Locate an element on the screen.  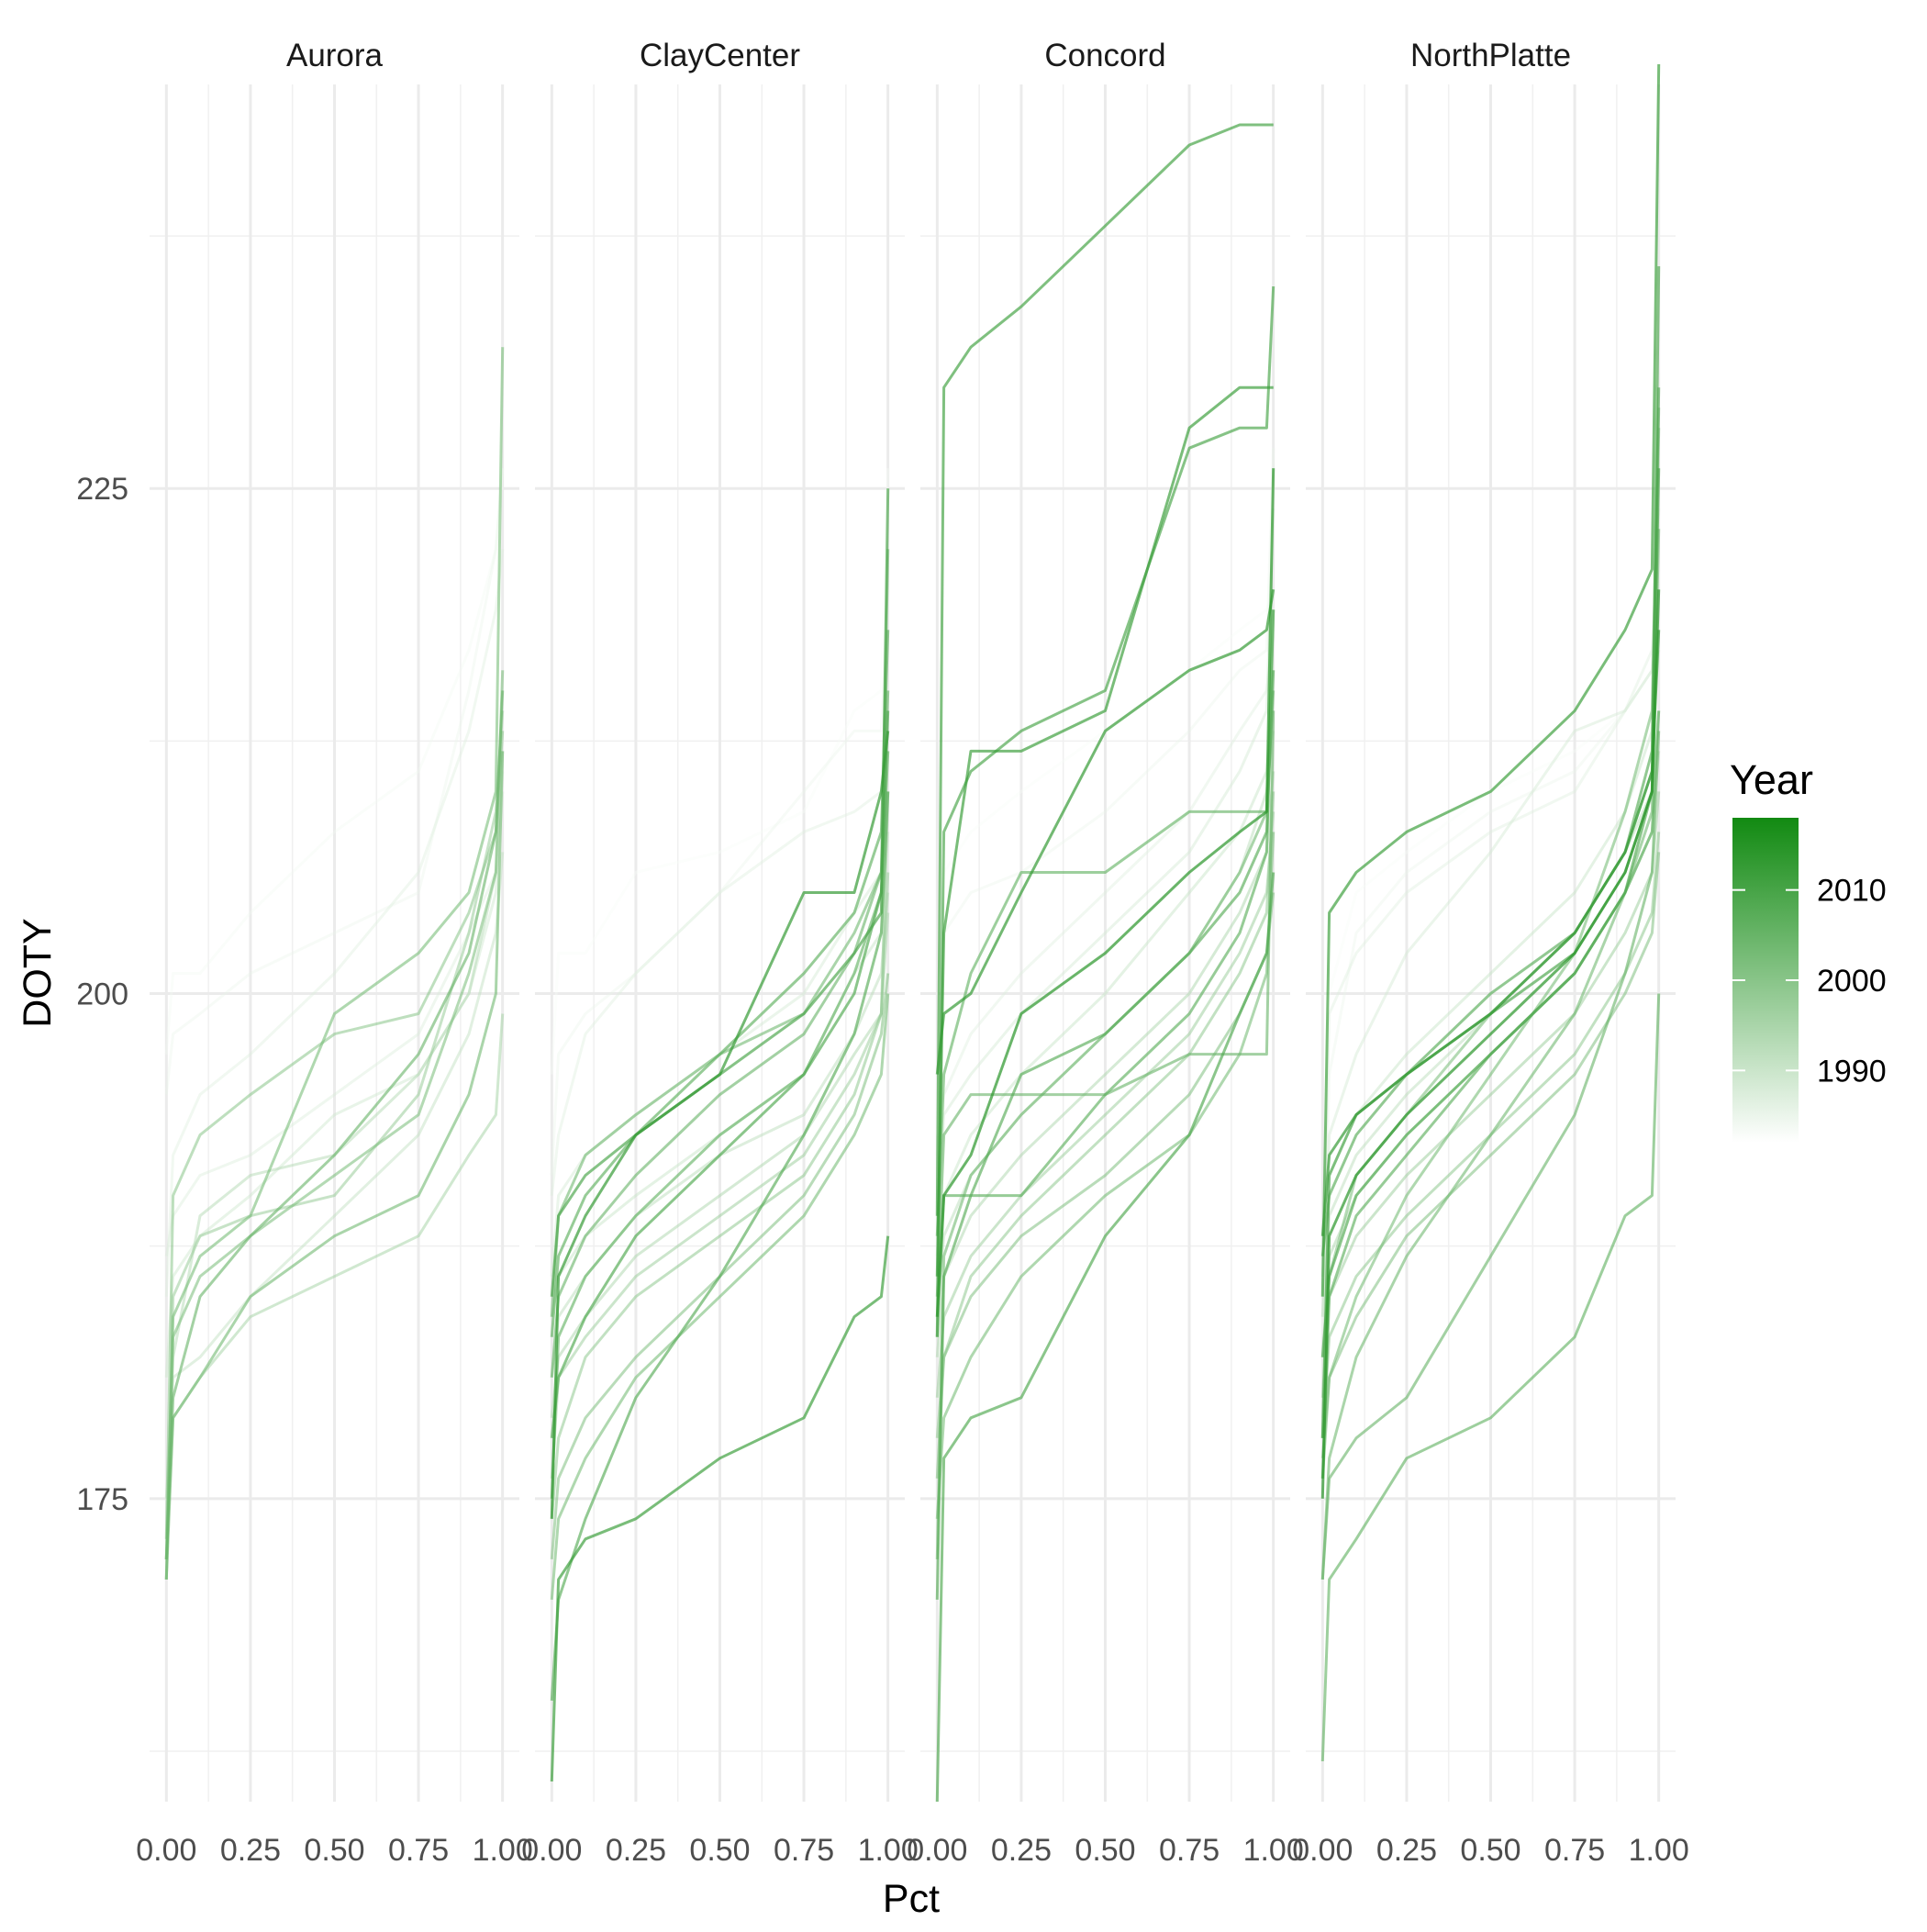
series-line-Concord-1985 is located at coordinates (1105, 802).